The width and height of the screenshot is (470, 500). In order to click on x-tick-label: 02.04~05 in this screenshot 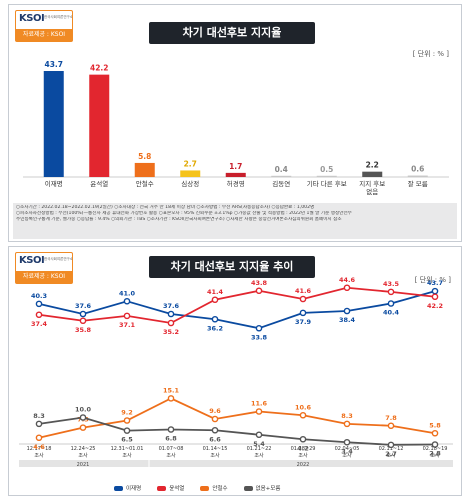, I will do `click(347, 449)`.